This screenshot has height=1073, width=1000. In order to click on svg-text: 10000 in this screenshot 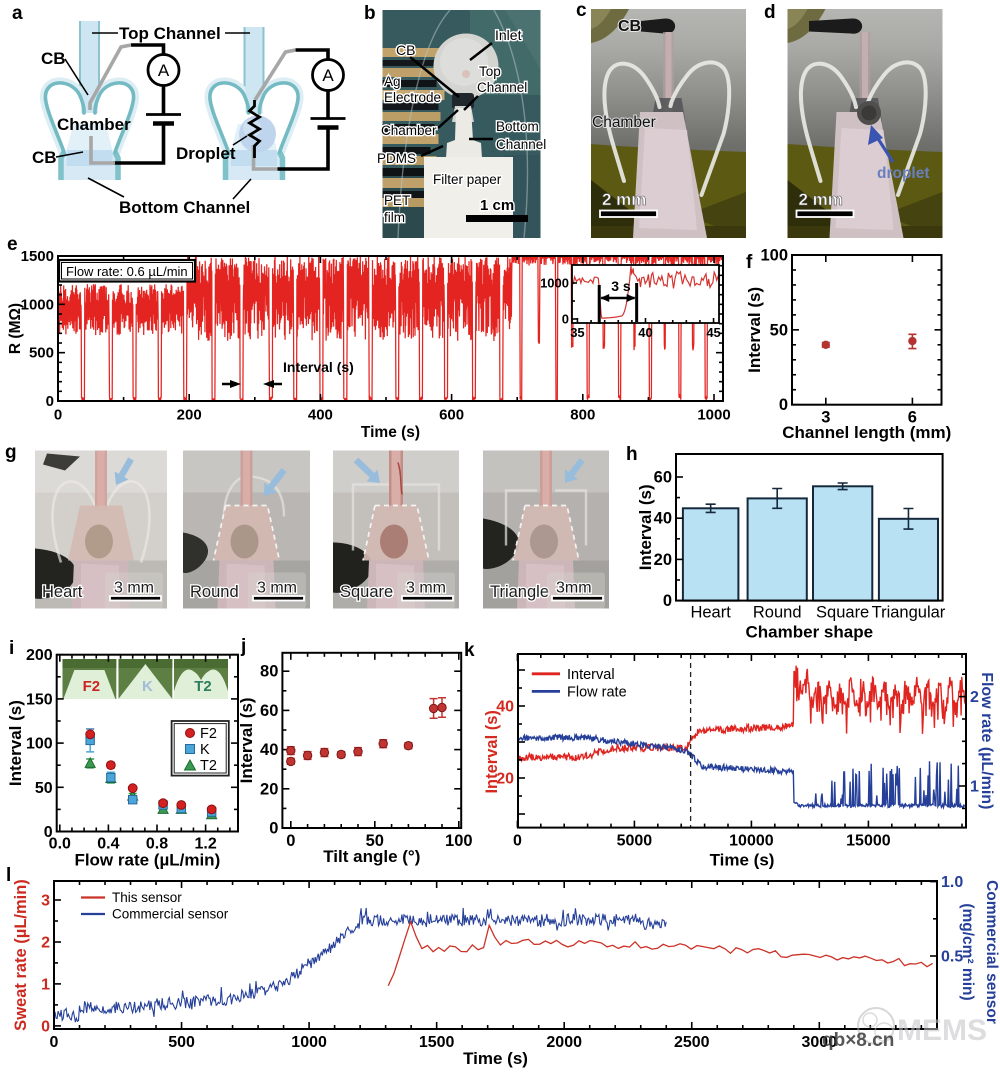, I will do `click(751, 841)`.